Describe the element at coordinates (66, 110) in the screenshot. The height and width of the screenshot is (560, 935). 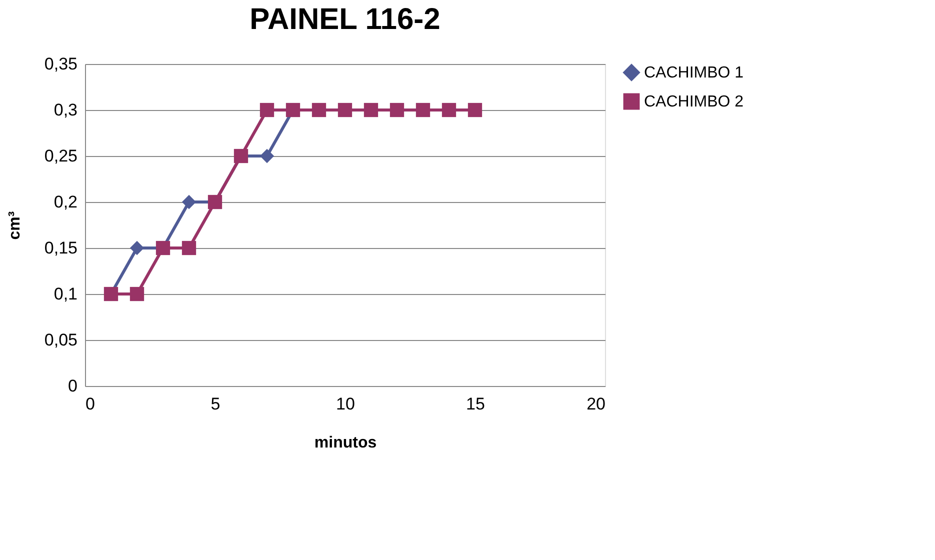
I see `y-tick-label: 0,3` at that location.